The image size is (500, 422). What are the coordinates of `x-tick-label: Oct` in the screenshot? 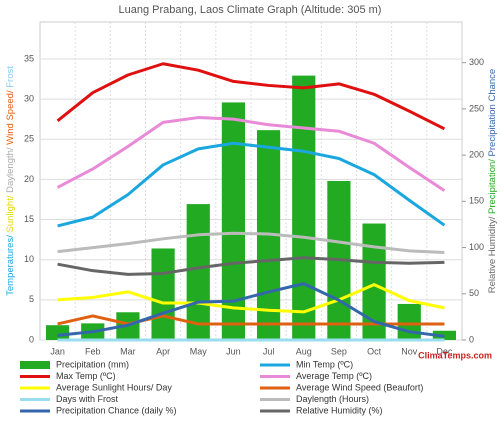 It's located at (374, 351).